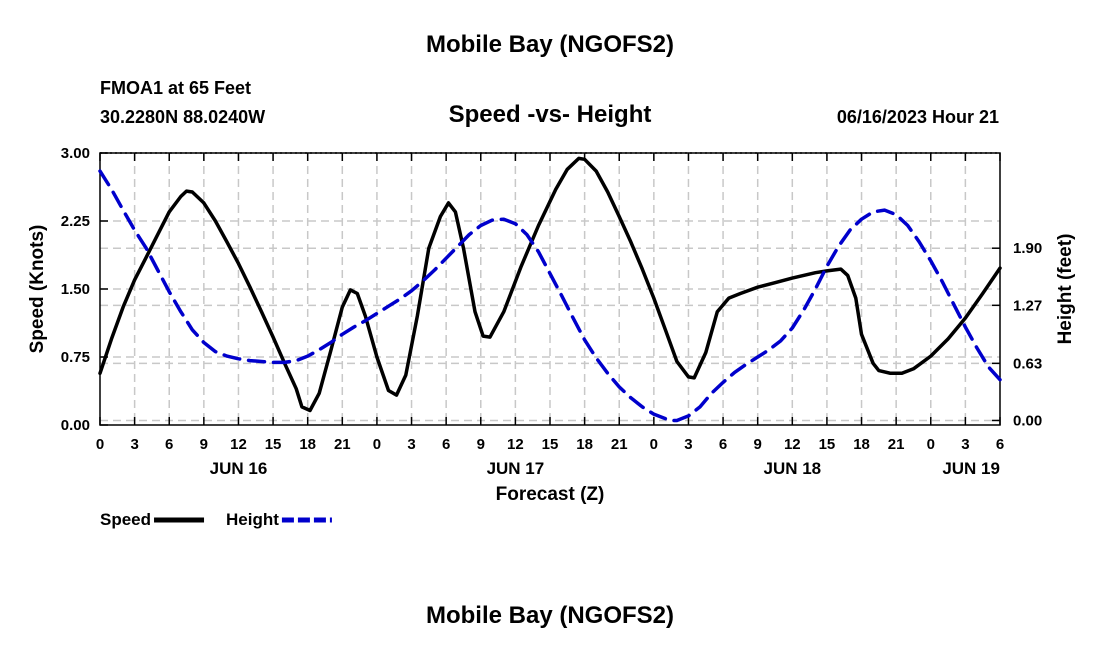 The width and height of the screenshot is (1100, 650). What do you see at coordinates (550, 114) in the screenshot?
I see `chart-subtitle: Speed -vs- Height` at bounding box center [550, 114].